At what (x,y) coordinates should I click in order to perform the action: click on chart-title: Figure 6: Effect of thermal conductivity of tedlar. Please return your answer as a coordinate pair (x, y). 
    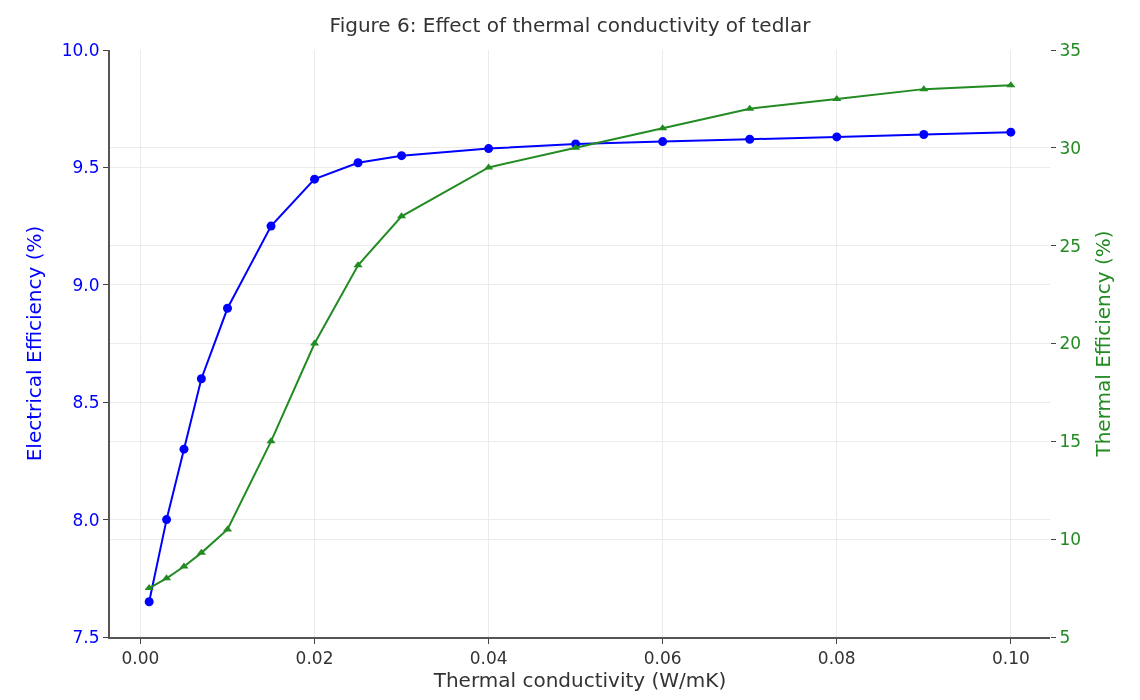
    Looking at the image, I should click on (570, 24).